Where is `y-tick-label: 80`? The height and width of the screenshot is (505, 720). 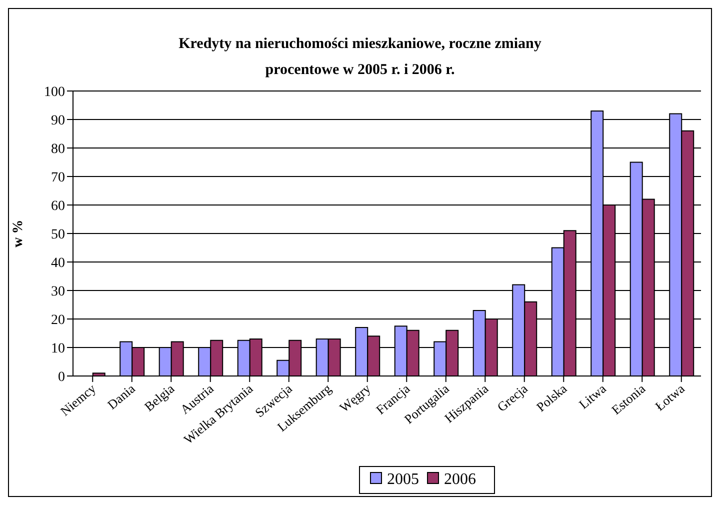
y-tick-label: 80 is located at coordinates (58, 149).